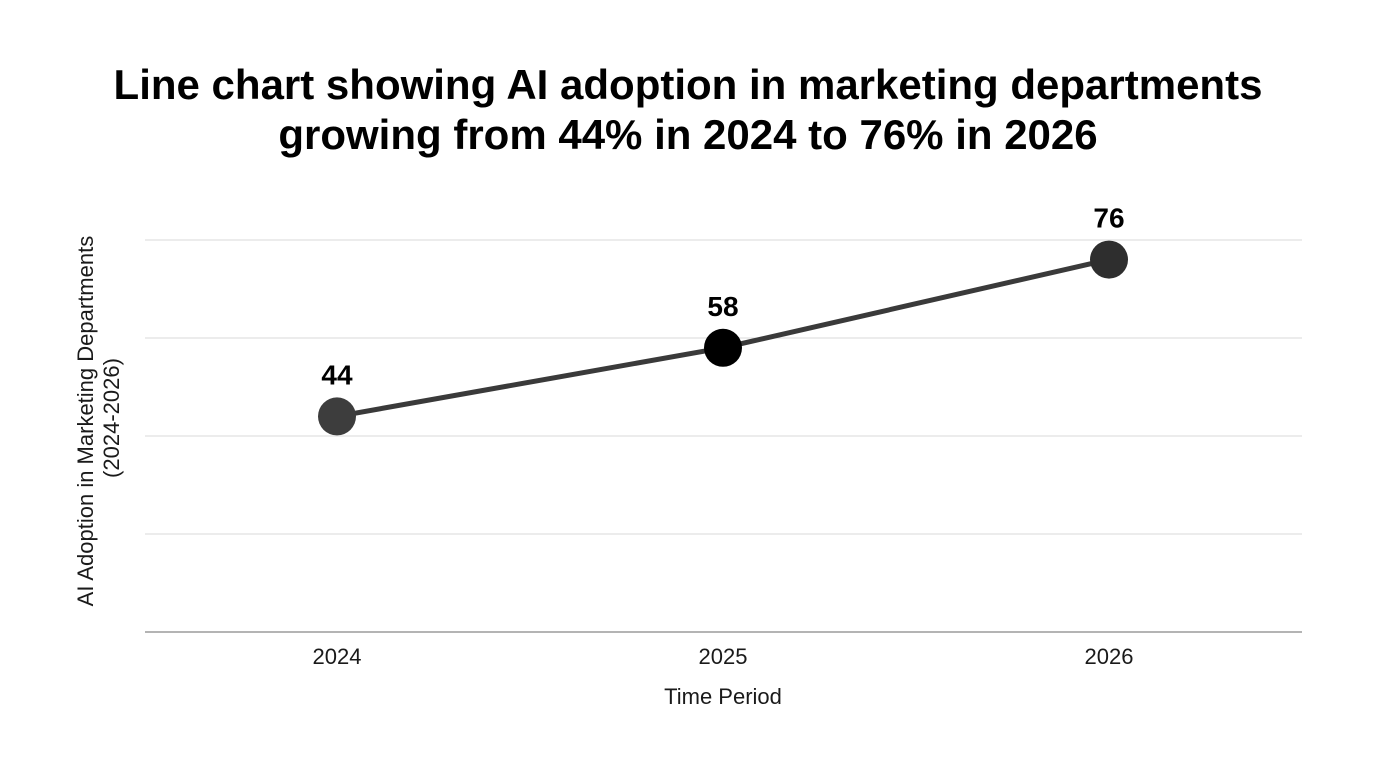  I want to click on data-label: 58, so click(722, 306).